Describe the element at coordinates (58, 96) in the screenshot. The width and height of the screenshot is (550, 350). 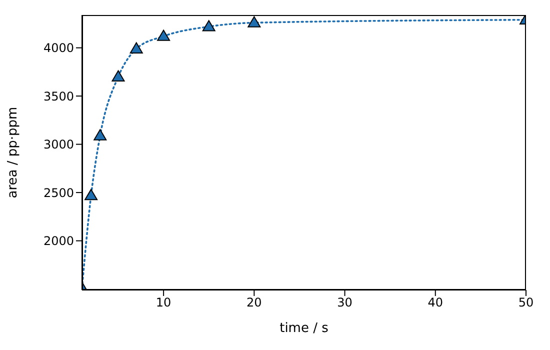
I see `y-tick-label: 3500` at that location.